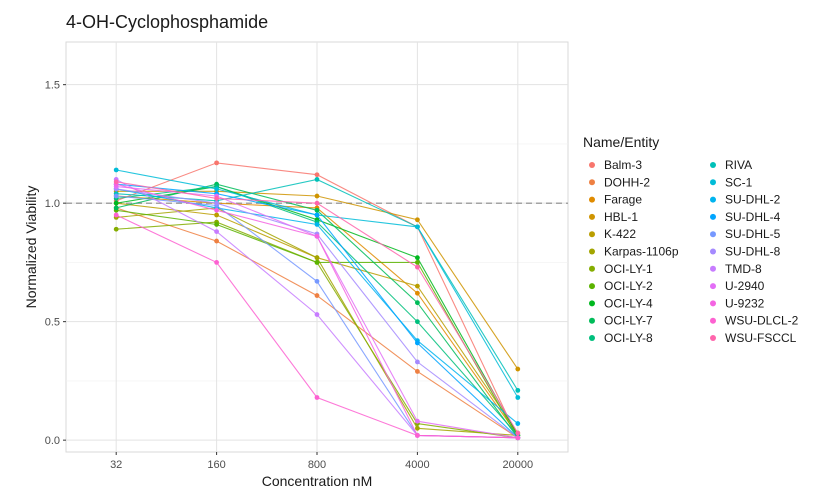 The image size is (826, 500). What do you see at coordinates (52, 204) in the screenshot?
I see `y-tick-label: 1.0` at bounding box center [52, 204].